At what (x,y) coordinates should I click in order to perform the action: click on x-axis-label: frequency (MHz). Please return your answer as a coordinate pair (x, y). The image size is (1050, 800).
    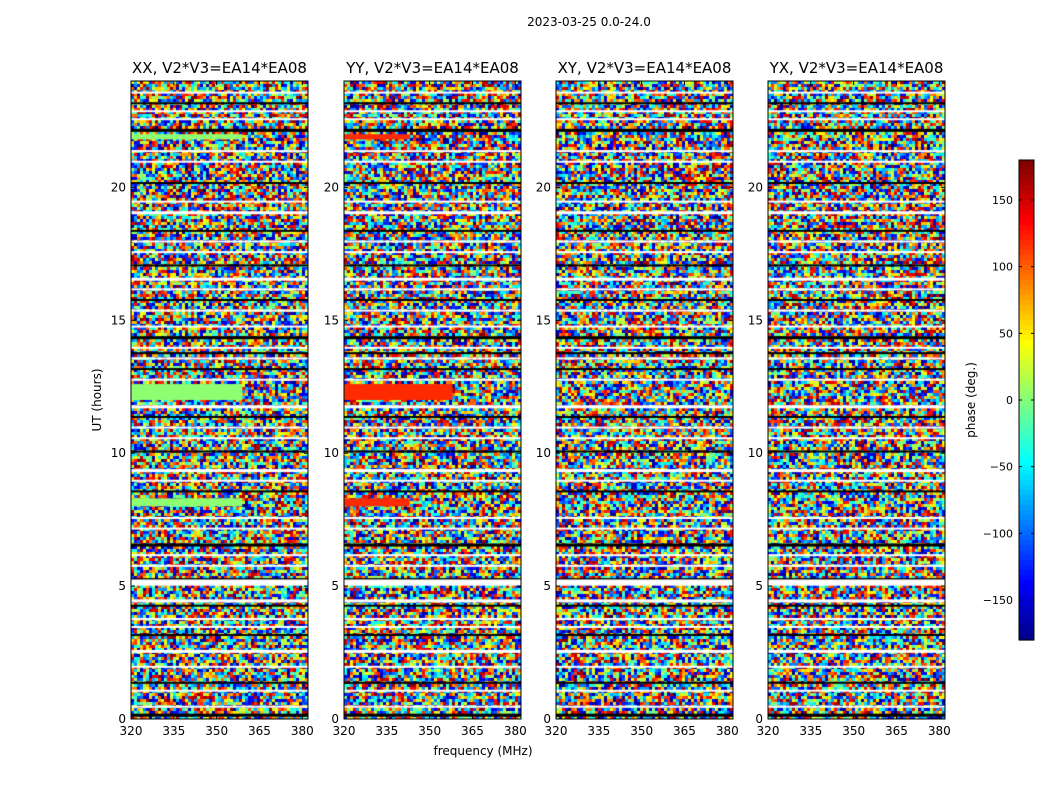
    Looking at the image, I should click on (482, 751).